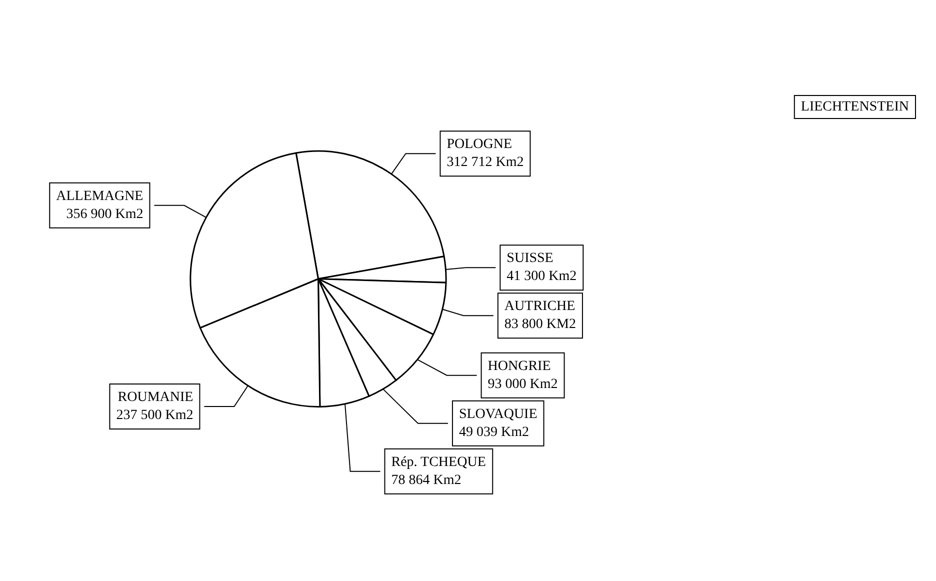 The height and width of the screenshot is (581, 936). Describe the element at coordinates (100, 196) in the screenshot. I see `slice-label: ALLEMAGNE` at that location.